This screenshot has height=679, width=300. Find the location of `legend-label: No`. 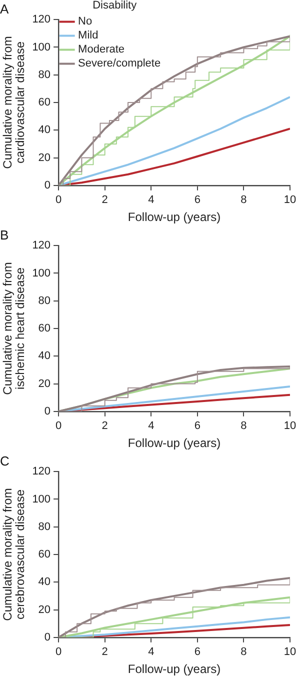

legend-label: No is located at coordinates (85, 22).